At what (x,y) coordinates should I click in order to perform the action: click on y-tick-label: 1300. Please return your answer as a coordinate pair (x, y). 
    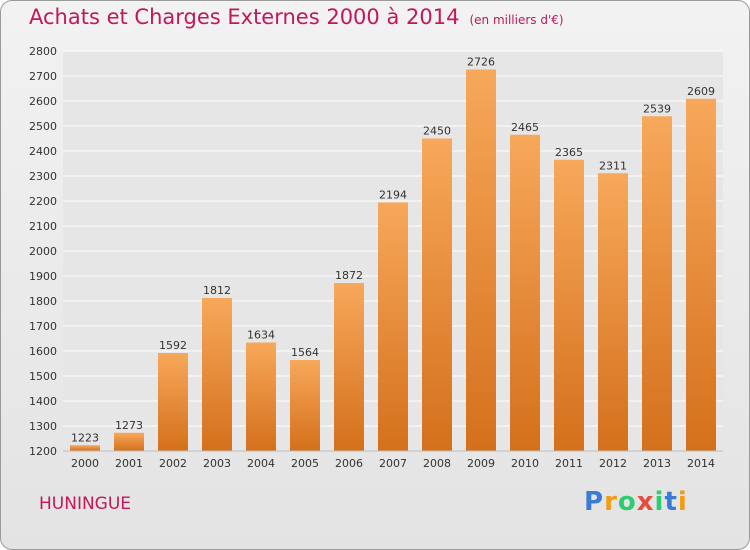
    Looking at the image, I should click on (43, 426).